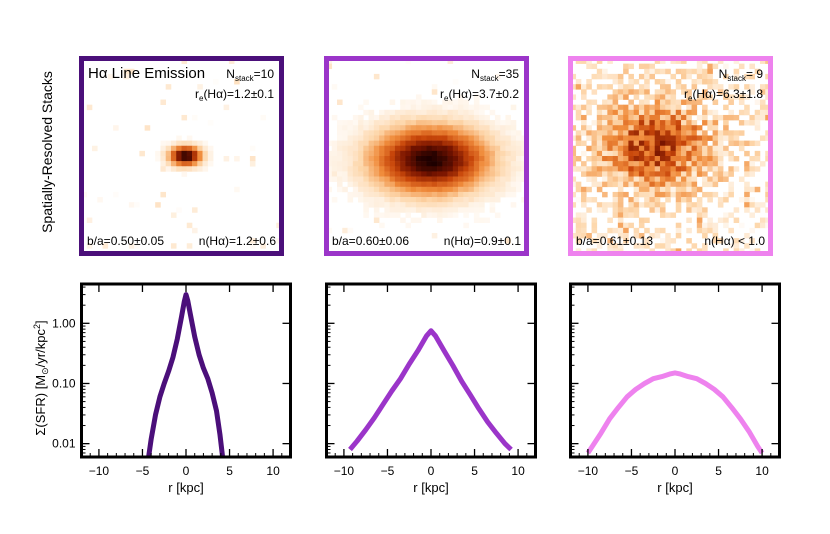 Image resolution: width=830 pixels, height=534 pixels. I want to click on x-tick-label: 5, so click(474, 471).